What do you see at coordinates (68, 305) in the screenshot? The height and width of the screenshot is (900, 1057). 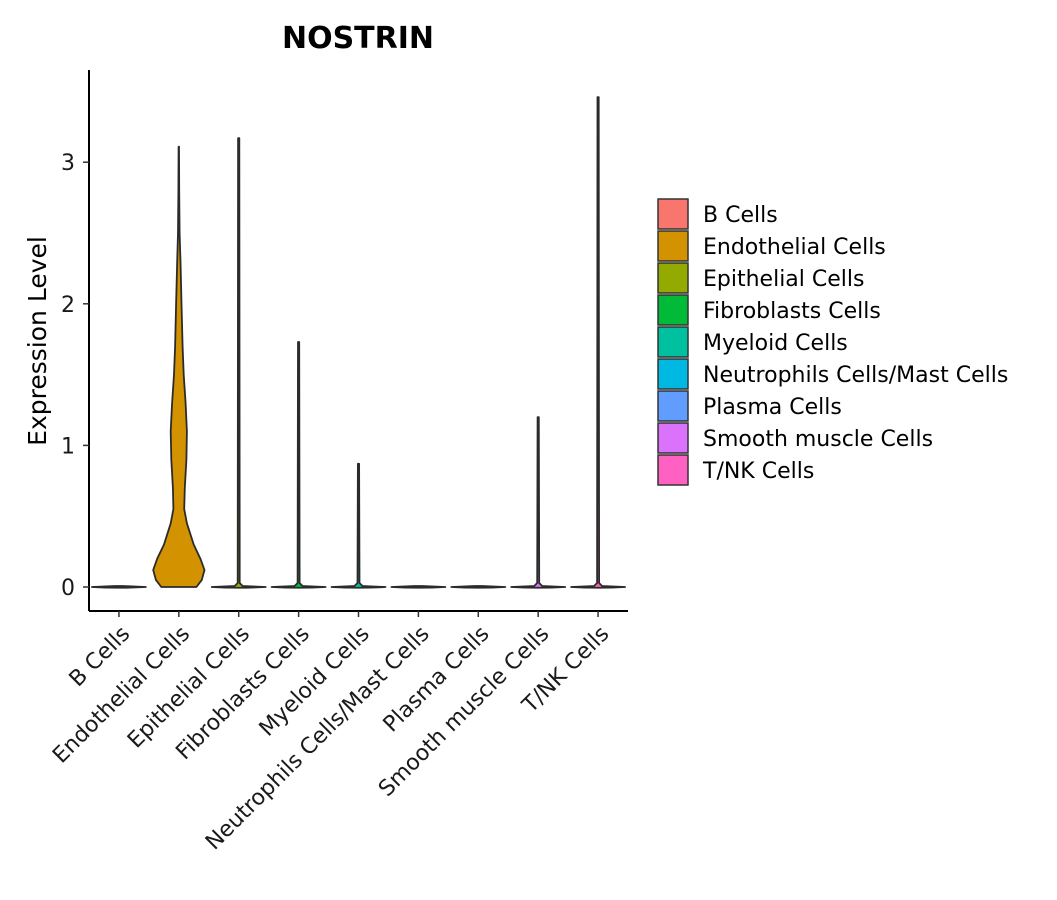 I see `y-tick-label: 2` at bounding box center [68, 305].